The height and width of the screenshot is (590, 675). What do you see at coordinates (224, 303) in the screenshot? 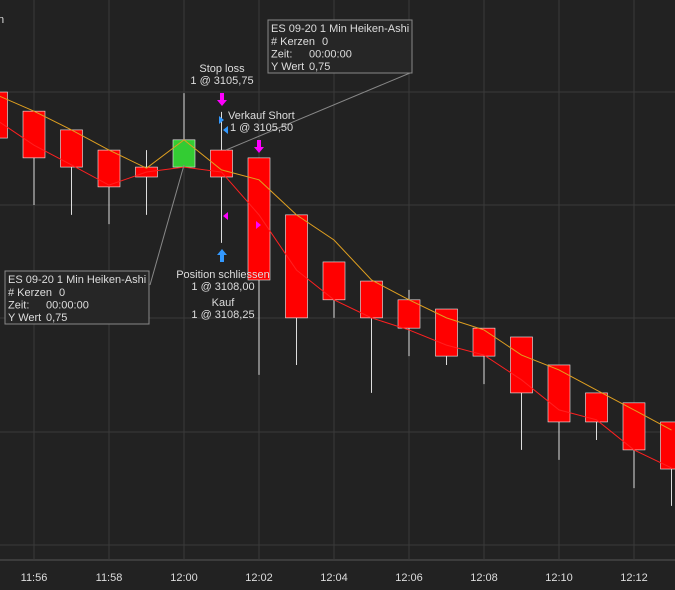
I see `order-label: Kauf` at bounding box center [224, 303].